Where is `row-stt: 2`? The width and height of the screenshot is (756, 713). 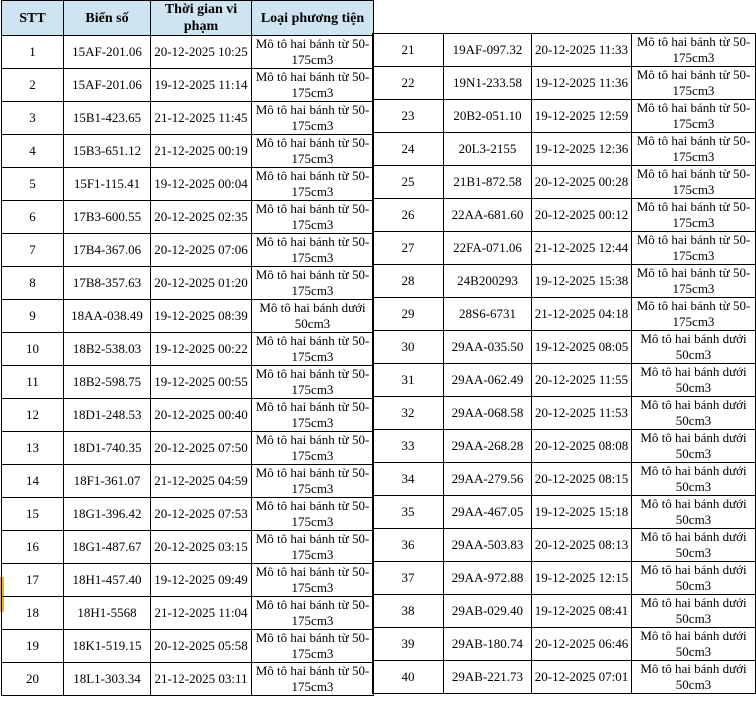
row-stt: 2 is located at coordinates (32, 85).